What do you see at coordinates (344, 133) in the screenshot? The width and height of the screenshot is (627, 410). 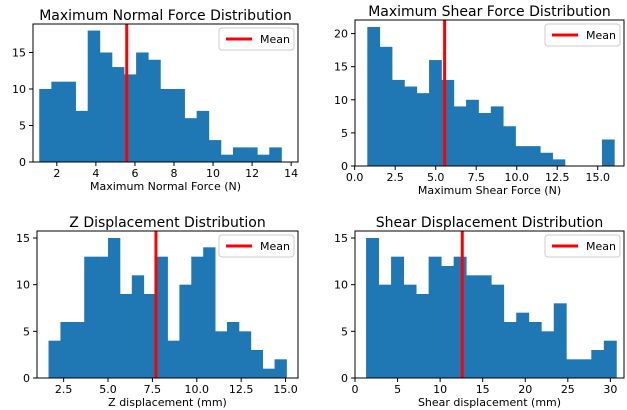 I see `shear-force-y-tick-label: 5` at bounding box center [344, 133].